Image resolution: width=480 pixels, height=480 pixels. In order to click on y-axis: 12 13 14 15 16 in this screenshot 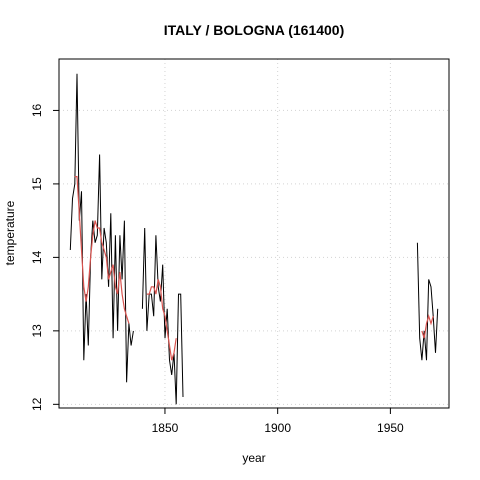, I will do `click(44, 257)`.